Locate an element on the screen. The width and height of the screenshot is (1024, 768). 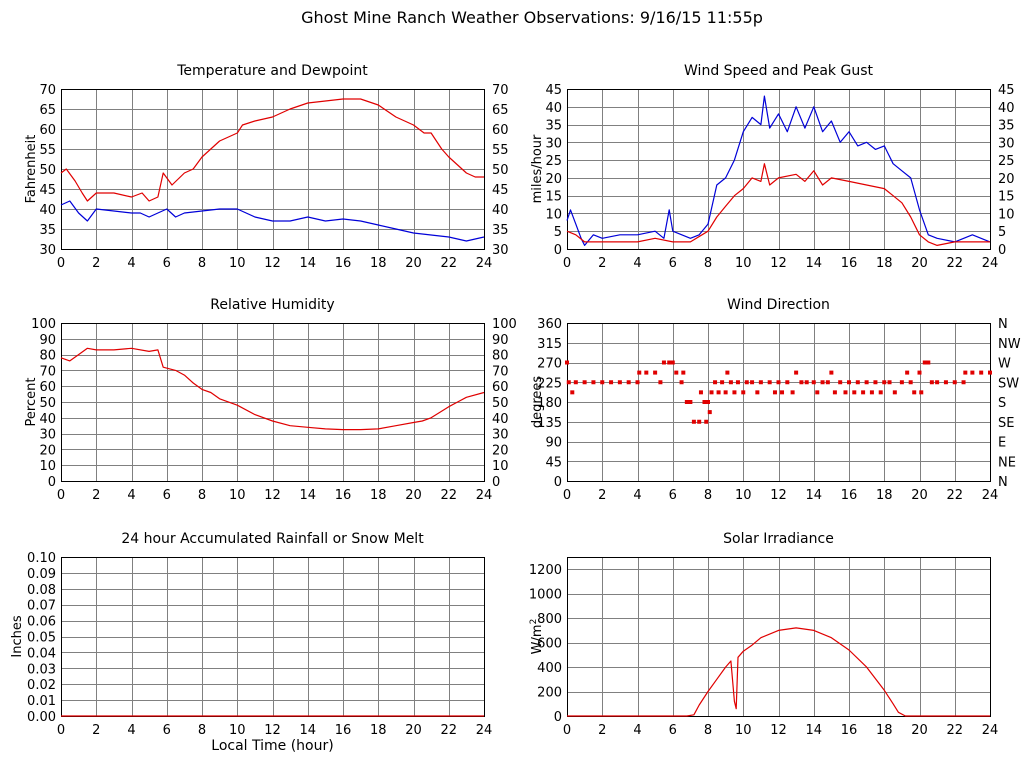
y-tick-label: 0.10 is located at coordinates (41, 558).